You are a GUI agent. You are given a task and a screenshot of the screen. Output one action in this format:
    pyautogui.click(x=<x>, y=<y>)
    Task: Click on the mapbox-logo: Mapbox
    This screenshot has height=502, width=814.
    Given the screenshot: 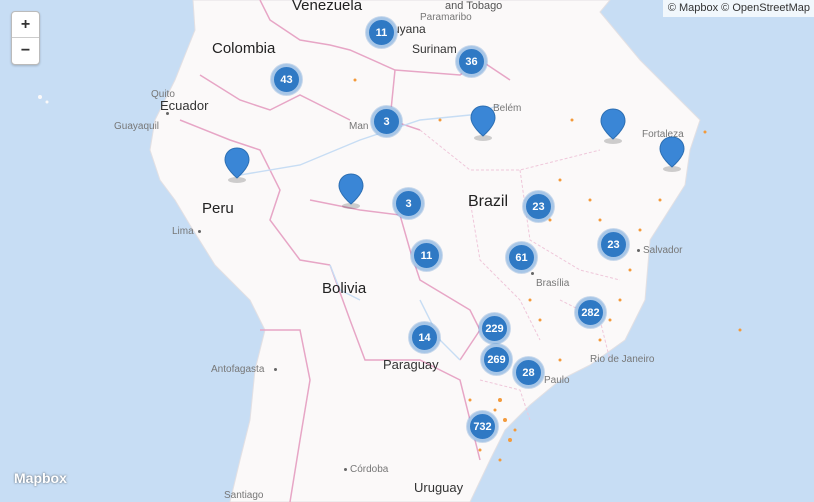 What is the action you would take?
    pyautogui.click(x=40, y=478)
    